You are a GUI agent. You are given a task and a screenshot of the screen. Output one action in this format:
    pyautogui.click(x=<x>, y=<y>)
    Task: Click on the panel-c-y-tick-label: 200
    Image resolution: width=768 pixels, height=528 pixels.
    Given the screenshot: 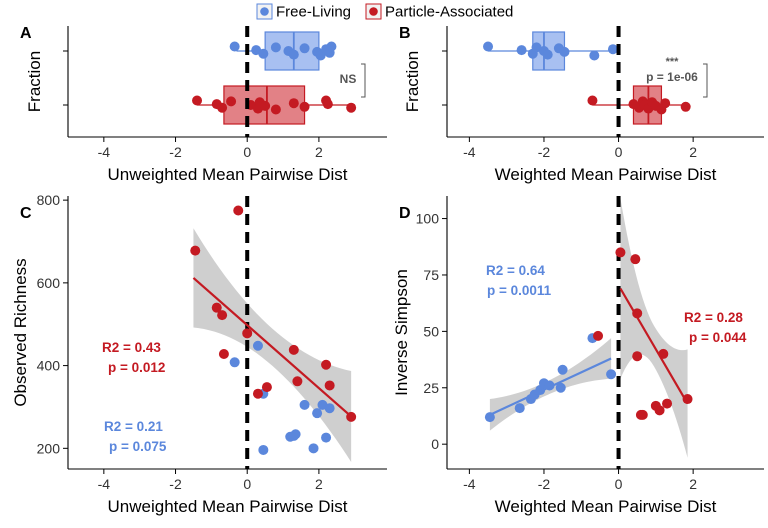 What is the action you would take?
    pyautogui.click(x=49, y=448)
    